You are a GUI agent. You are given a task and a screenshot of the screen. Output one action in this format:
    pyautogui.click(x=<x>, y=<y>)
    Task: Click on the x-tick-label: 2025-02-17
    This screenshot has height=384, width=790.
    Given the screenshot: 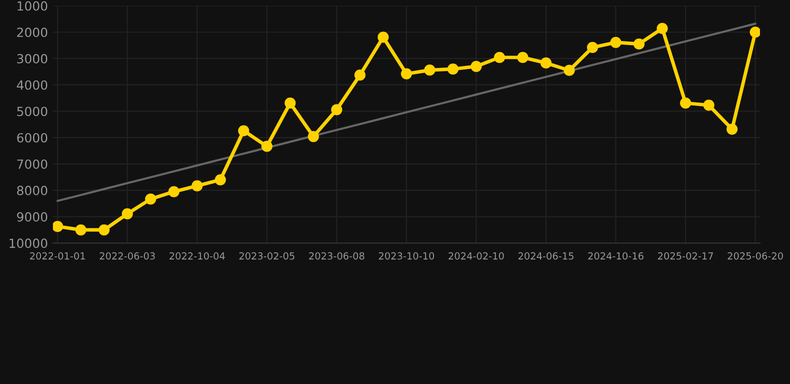 What is the action you would take?
    pyautogui.click(x=685, y=256)
    